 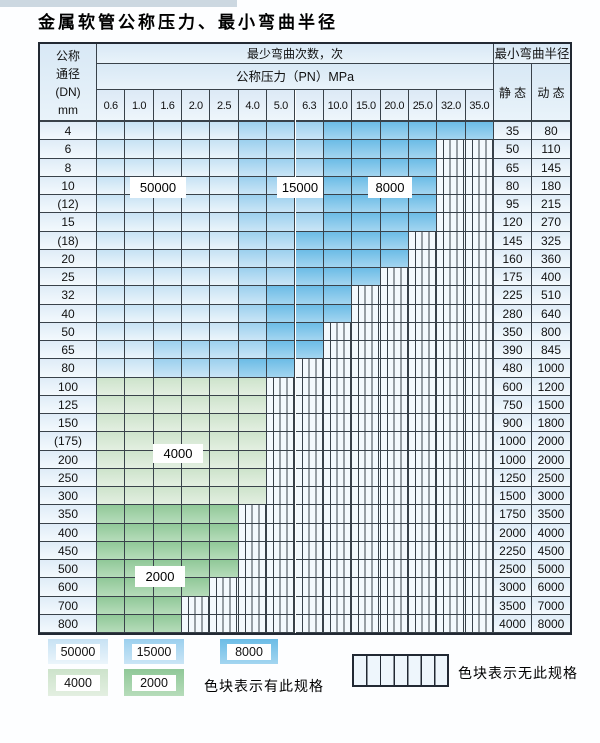 What do you see at coordinates (513, 587) in the screenshot?
I see `static-value: 3000` at bounding box center [513, 587].